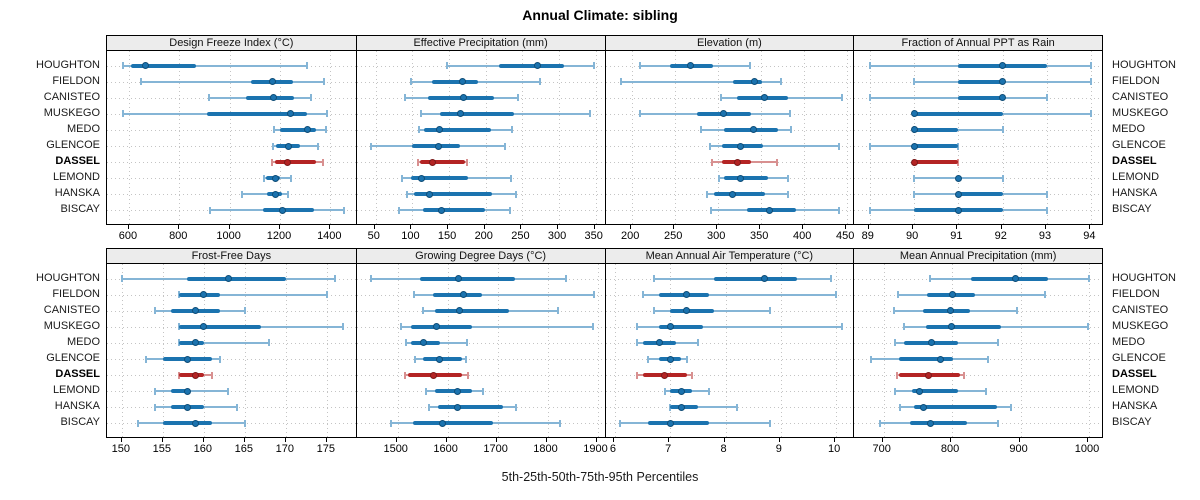 This screenshot has width=1200, height=500. What do you see at coordinates (480, 137) in the screenshot?
I see `panel-area-effective-precipitation-mm` at bounding box center [480, 137].